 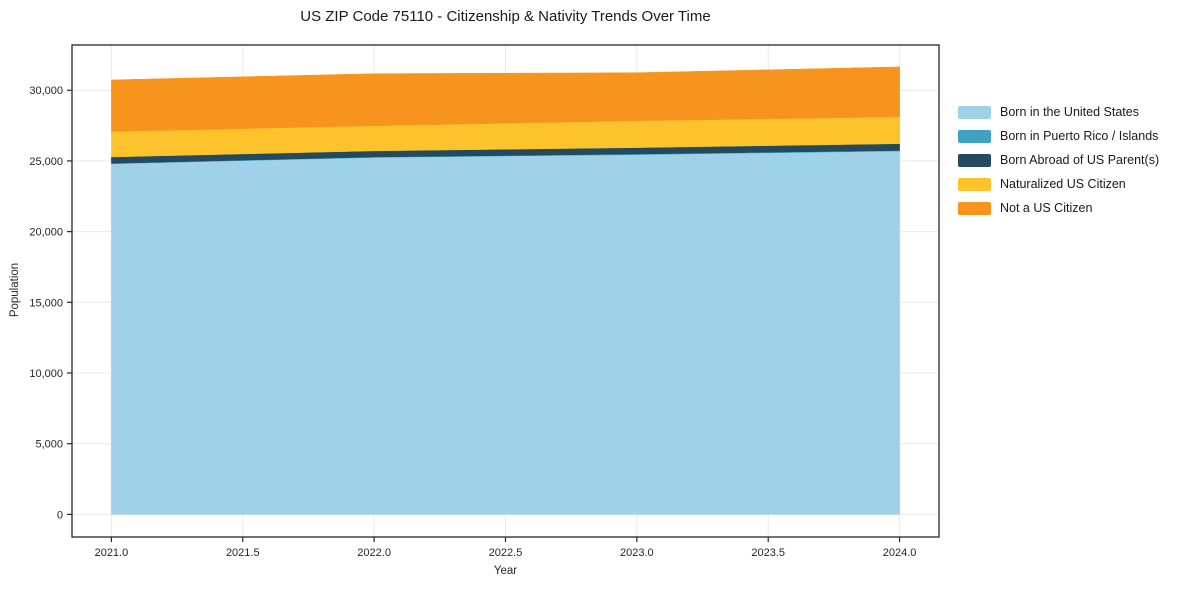 What do you see at coordinates (46, 303) in the screenshot?
I see `y-tick-label: 15,000` at bounding box center [46, 303].